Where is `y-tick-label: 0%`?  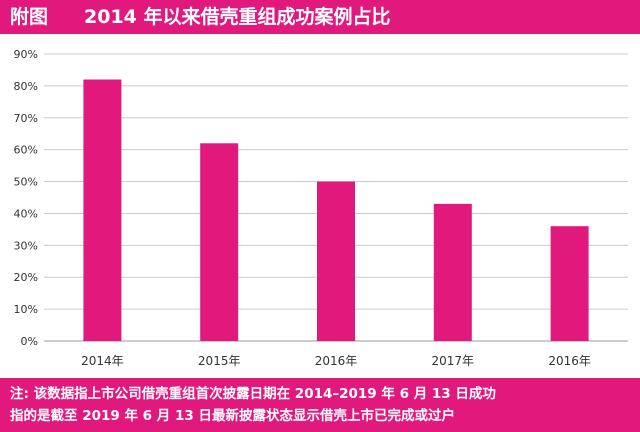
y-tick-label: 0% is located at coordinates (29, 341).